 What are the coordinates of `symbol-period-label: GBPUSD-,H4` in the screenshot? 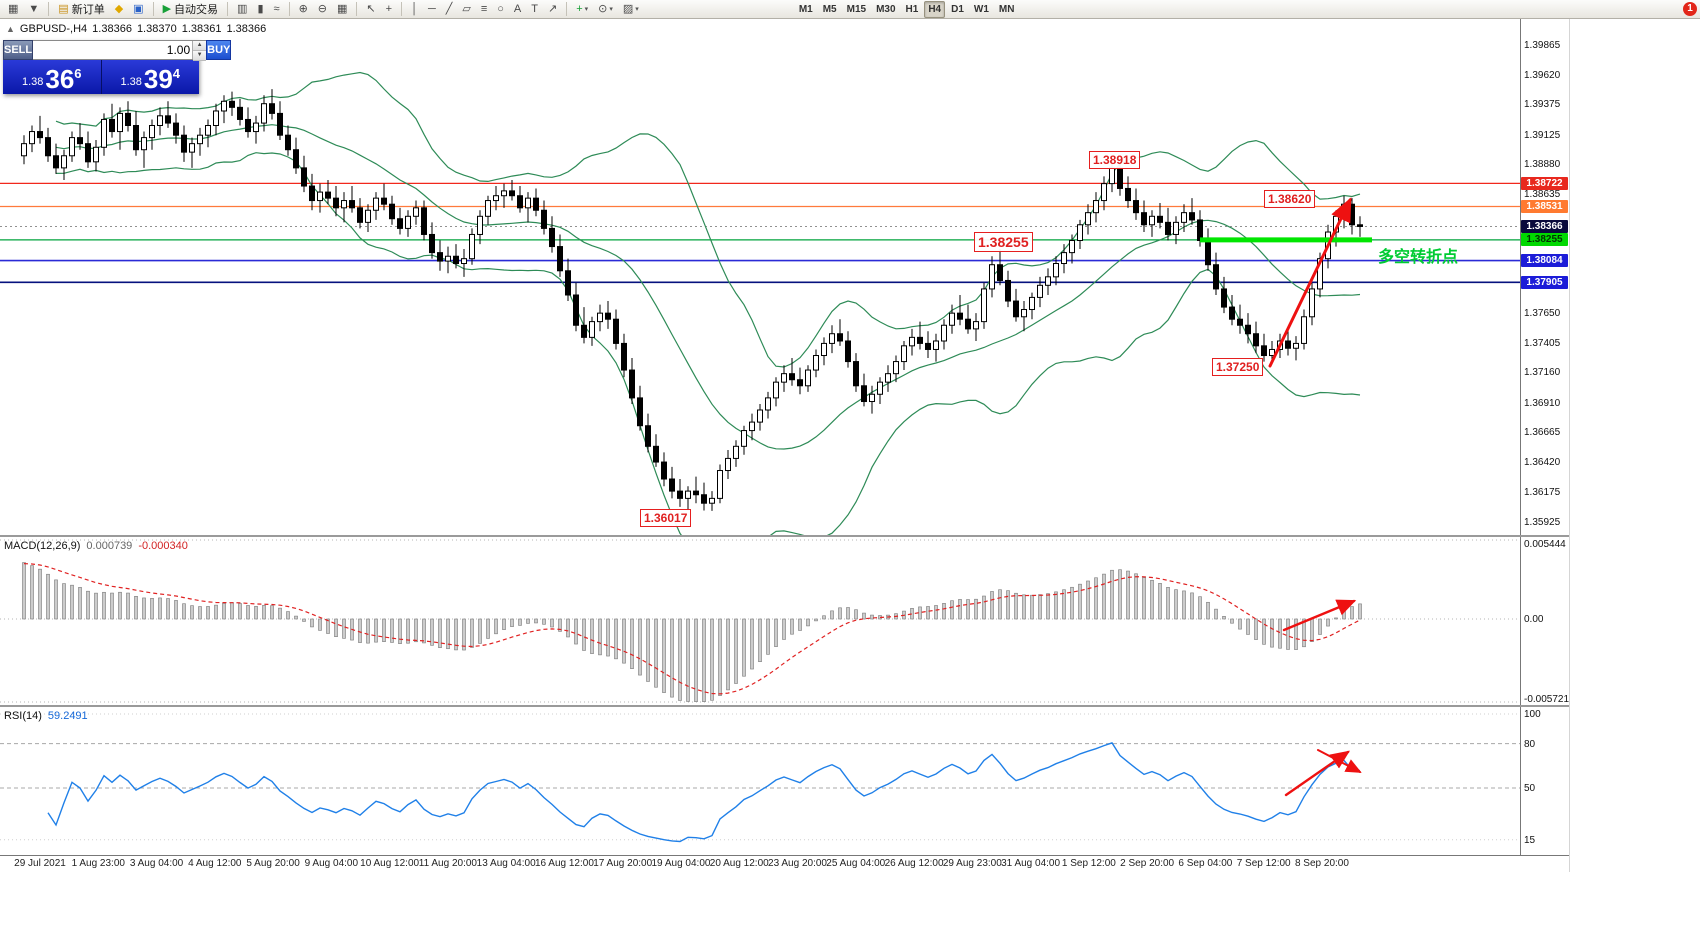 It's located at (53, 29).